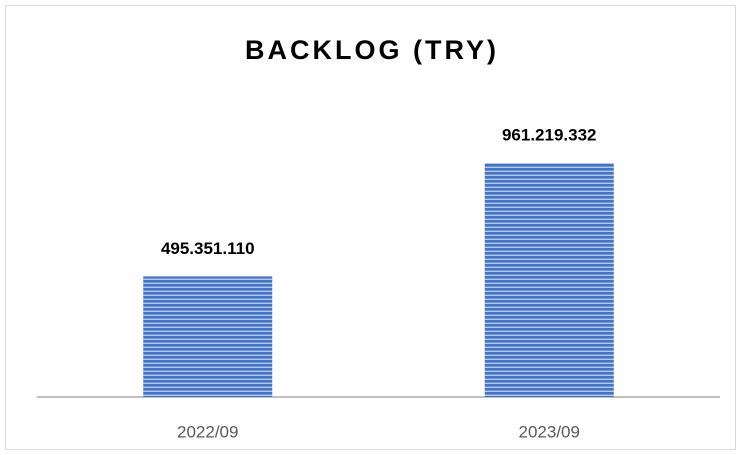 This screenshot has height=455, width=741. What do you see at coordinates (549, 134) in the screenshot?
I see `data-label: 961.219.332` at bounding box center [549, 134].